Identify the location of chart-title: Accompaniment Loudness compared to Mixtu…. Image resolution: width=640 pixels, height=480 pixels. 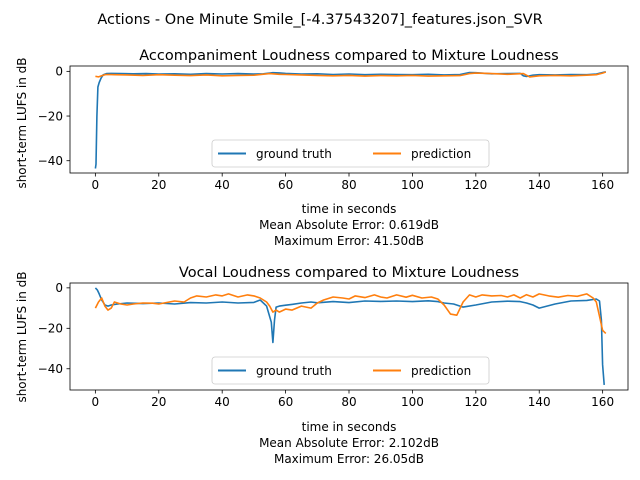
(348, 56).